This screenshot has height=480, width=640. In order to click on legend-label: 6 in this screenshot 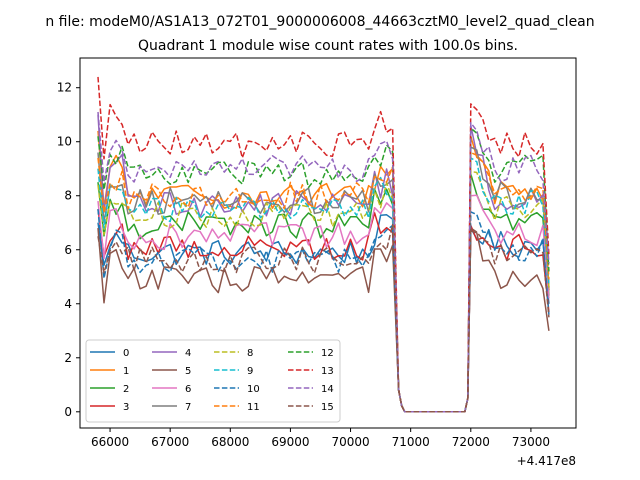, I will do `click(188, 389)`.